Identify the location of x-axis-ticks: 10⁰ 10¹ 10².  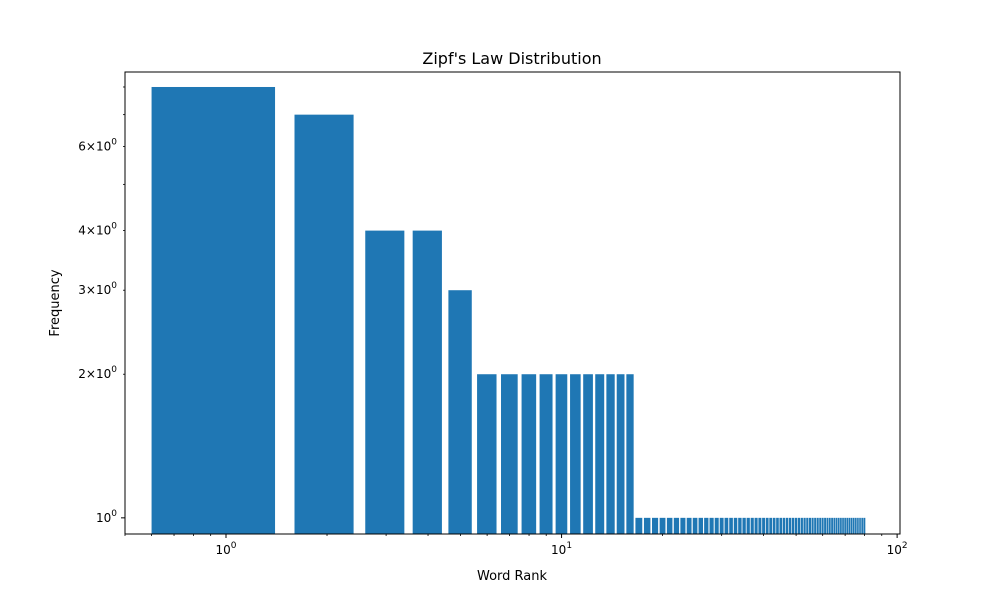
(516, 545).